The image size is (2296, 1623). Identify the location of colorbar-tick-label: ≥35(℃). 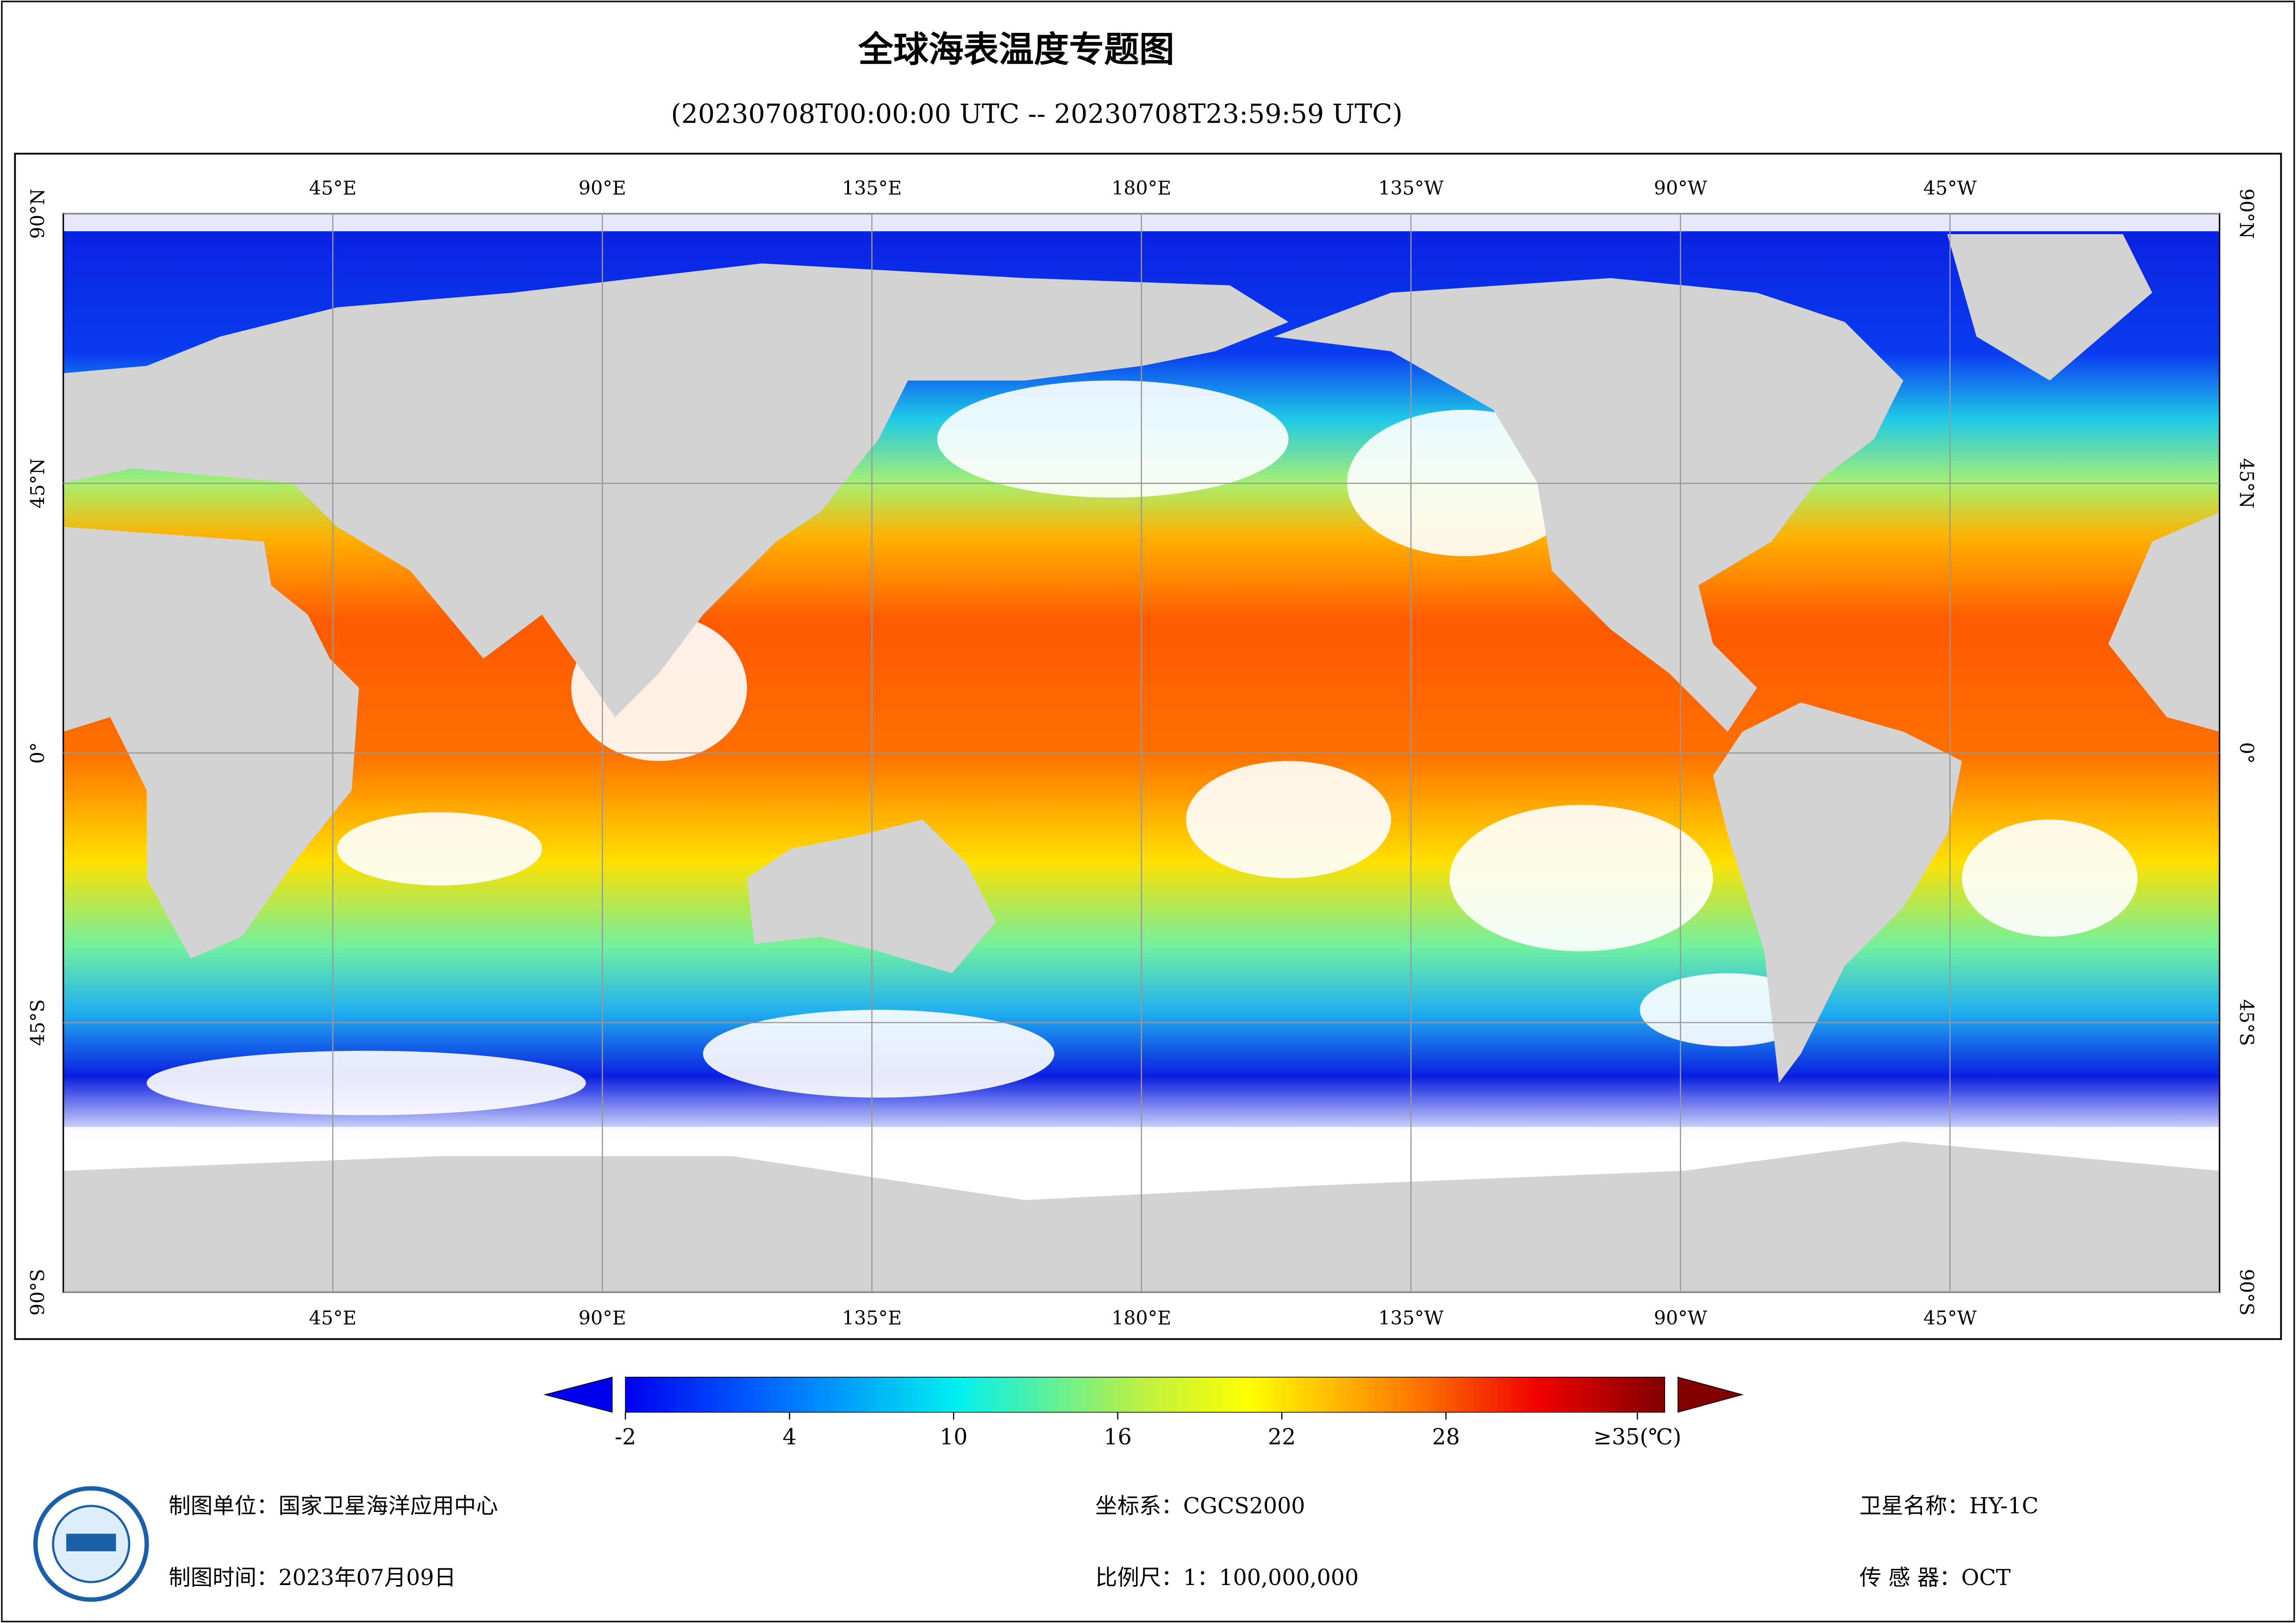
(1637, 1437).